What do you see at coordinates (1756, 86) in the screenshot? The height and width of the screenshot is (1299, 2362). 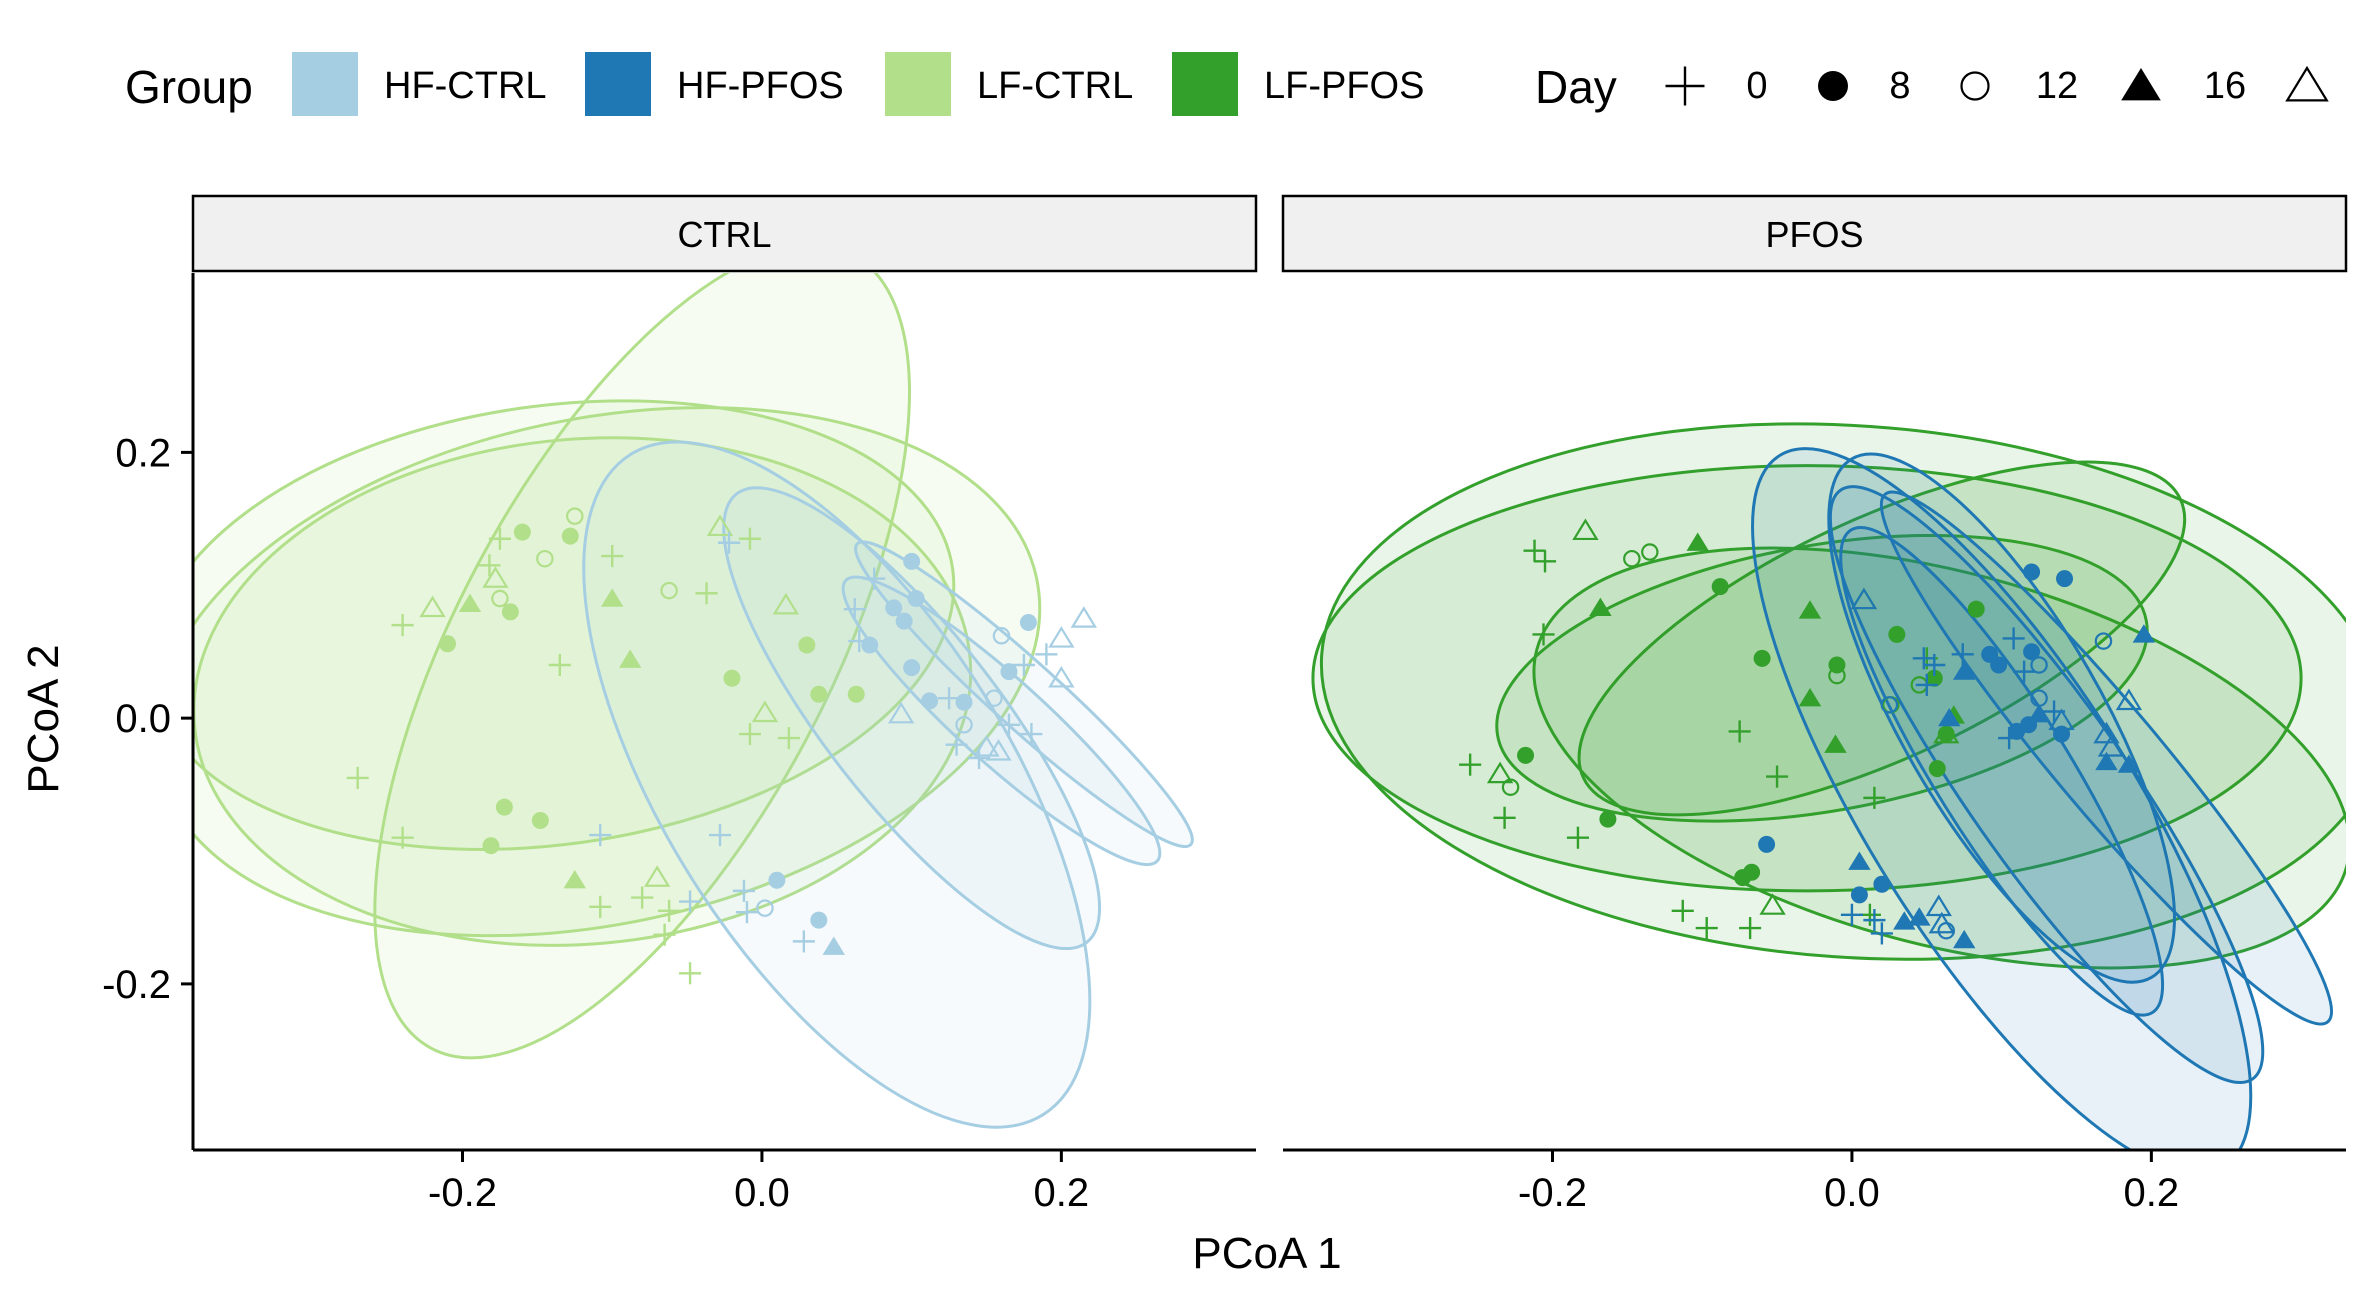 I see `legend-day-label-0: 0` at bounding box center [1756, 86].